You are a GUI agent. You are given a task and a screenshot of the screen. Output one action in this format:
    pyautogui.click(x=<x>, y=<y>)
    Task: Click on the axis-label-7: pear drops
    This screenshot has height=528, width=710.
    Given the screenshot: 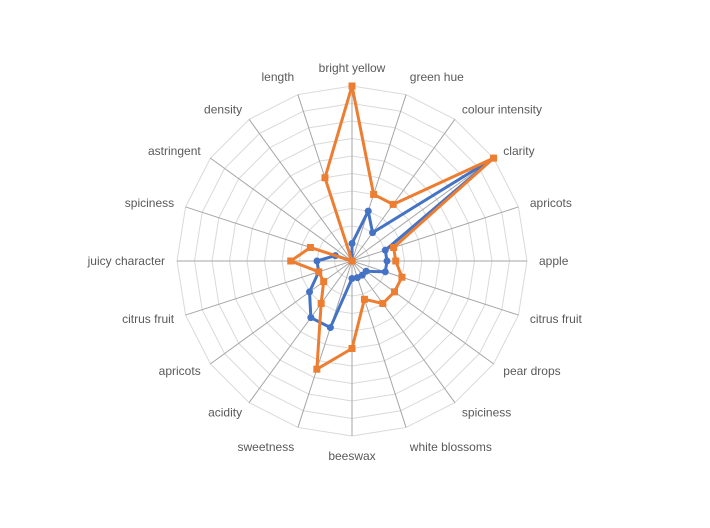 What is the action you would take?
    pyautogui.click(x=531, y=371)
    